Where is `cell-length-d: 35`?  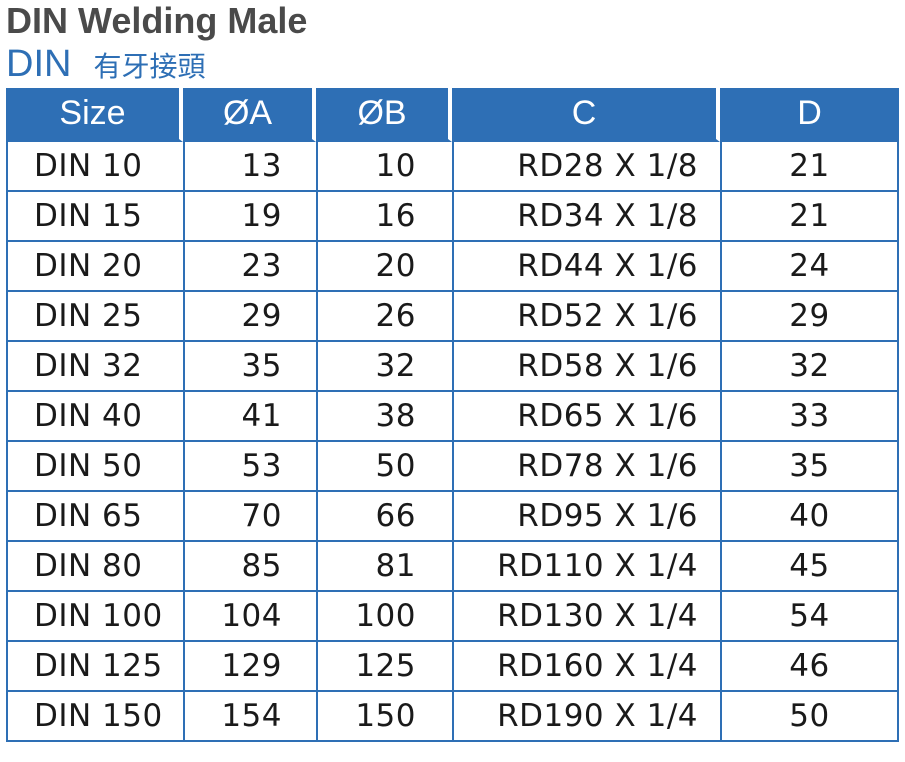
cell-length-d: 35 is located at coordinates (809, 467).